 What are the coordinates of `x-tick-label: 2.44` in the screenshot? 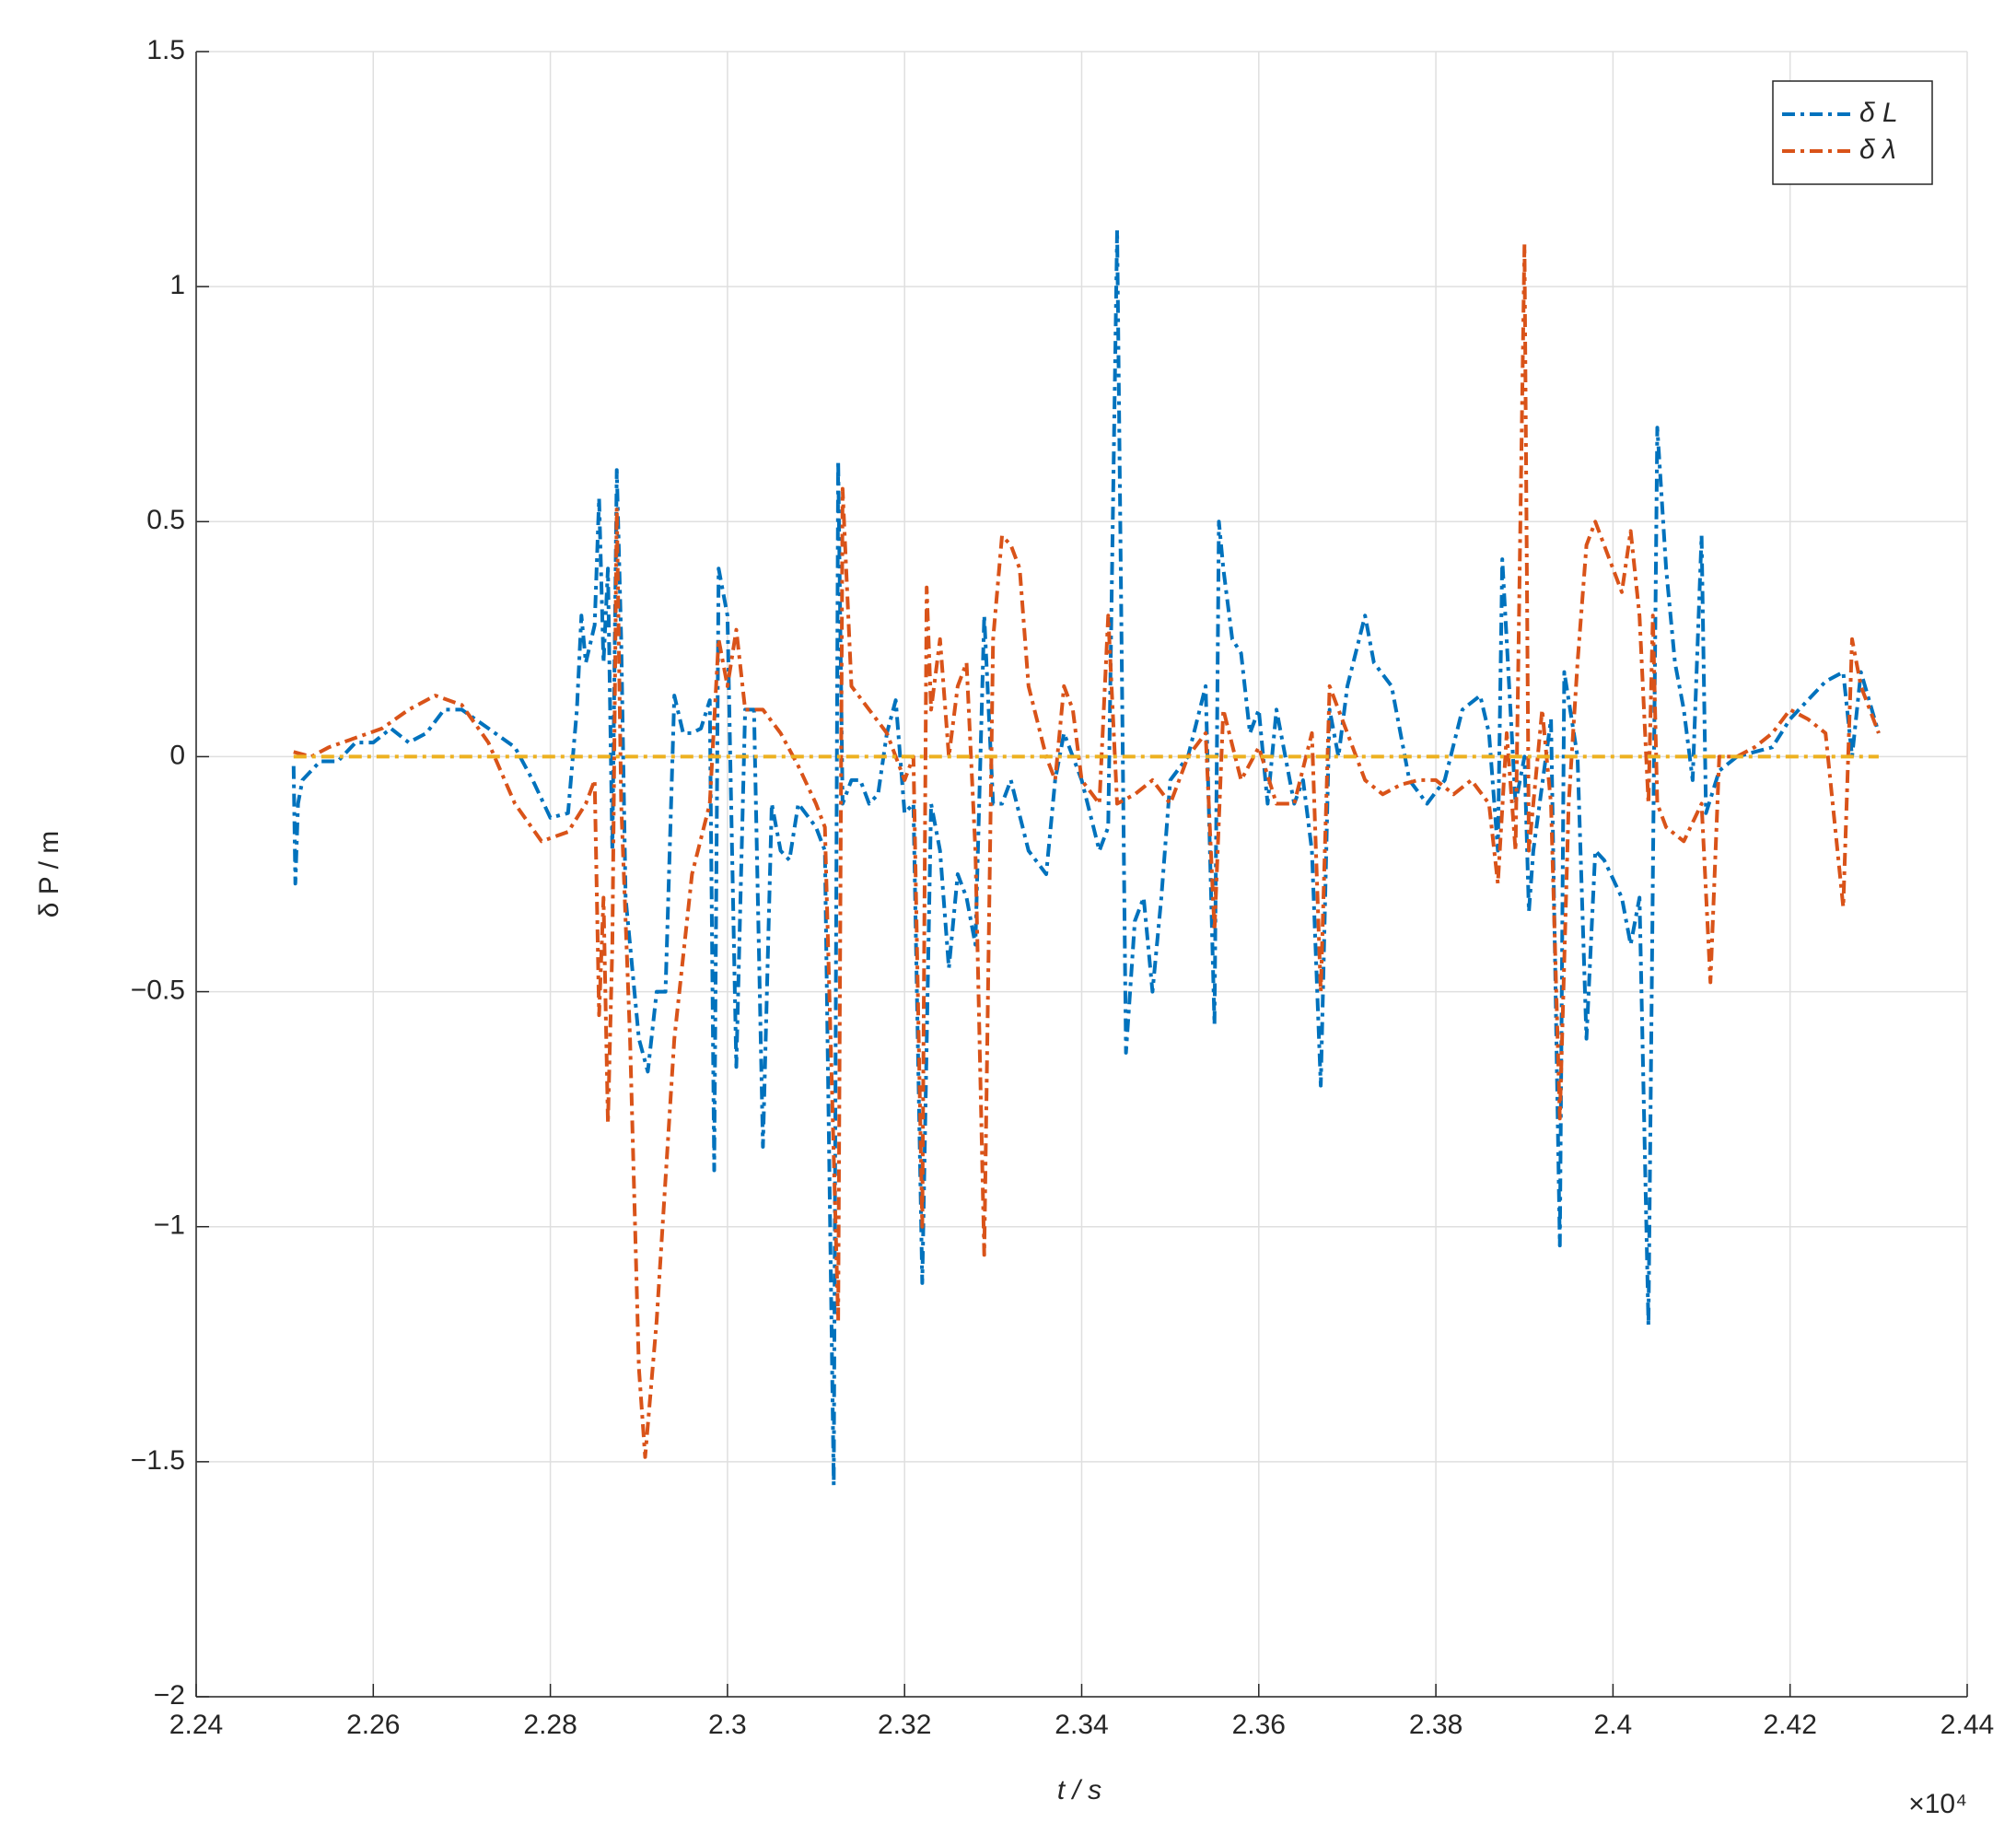 It's located at (1967, 1725).